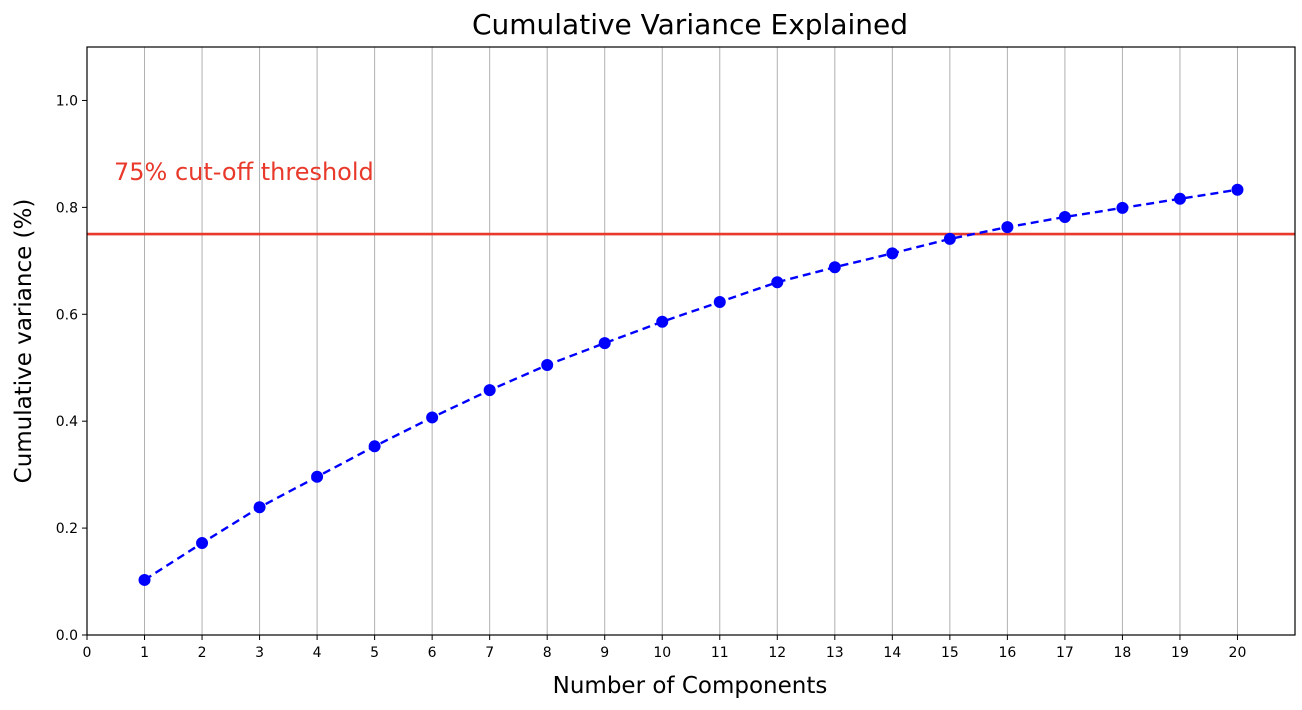 The height and width of the screenshot is (710, 1302). I want to click on y-tick-label-5: 1.0, so click(67, 101).